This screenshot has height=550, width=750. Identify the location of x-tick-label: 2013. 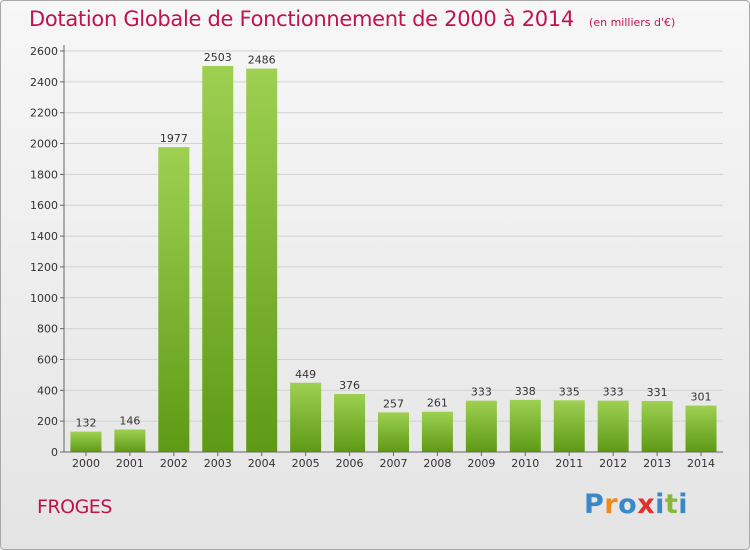
(657, 463).